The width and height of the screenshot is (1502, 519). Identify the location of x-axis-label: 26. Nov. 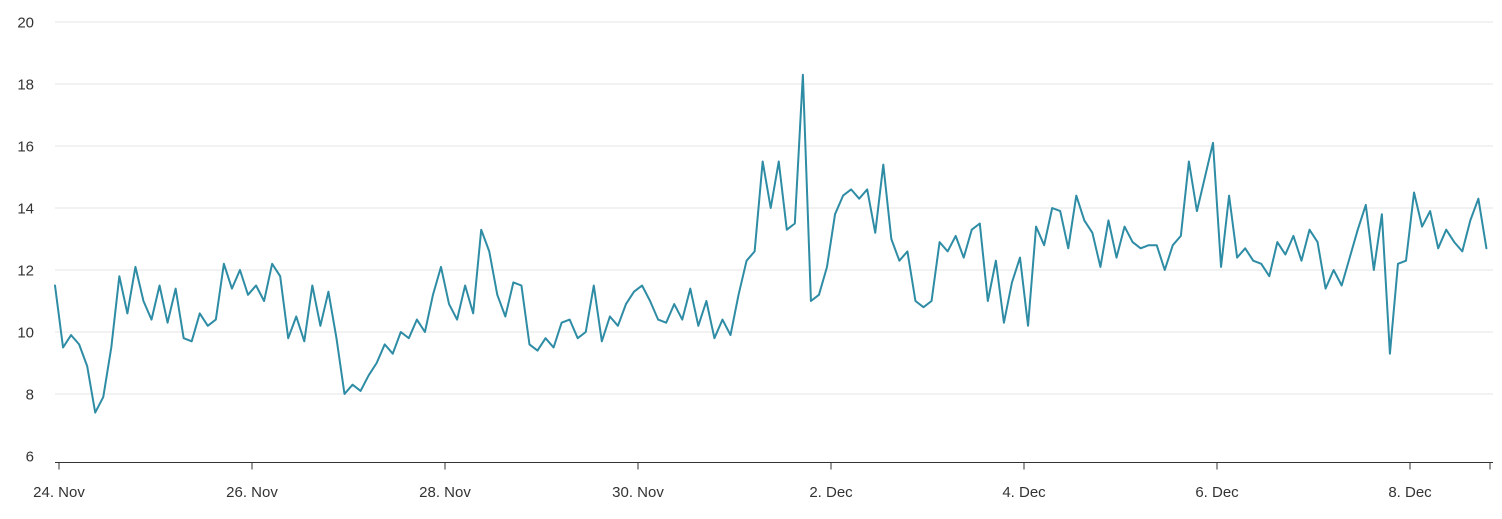
(252, 492).